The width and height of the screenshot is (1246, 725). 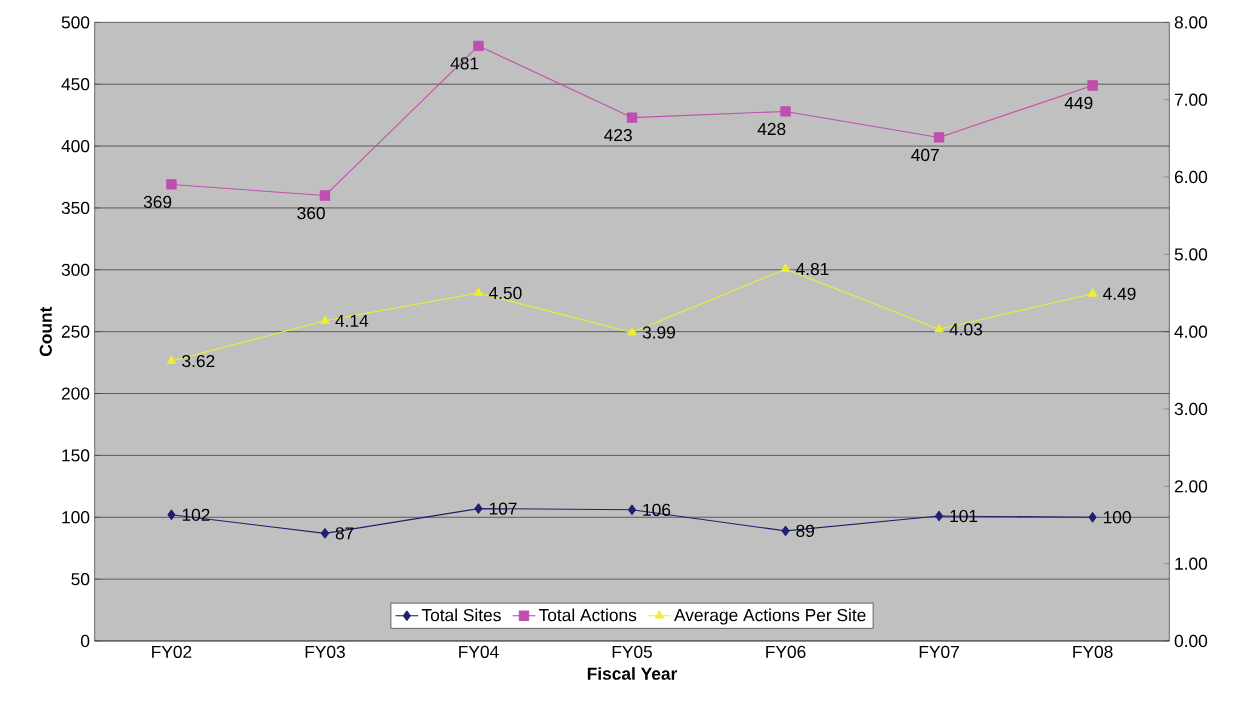 What do you see at coordinates (75, 84) in the screenshot?
I see `y-tick-label: 450` at bounding box center [75, 84].